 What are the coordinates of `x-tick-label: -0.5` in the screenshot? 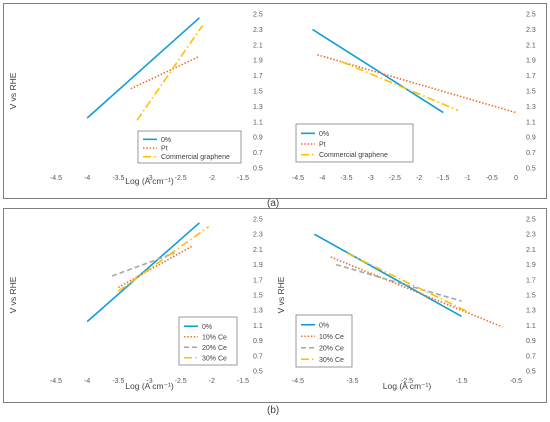 It's located at (516, 381).